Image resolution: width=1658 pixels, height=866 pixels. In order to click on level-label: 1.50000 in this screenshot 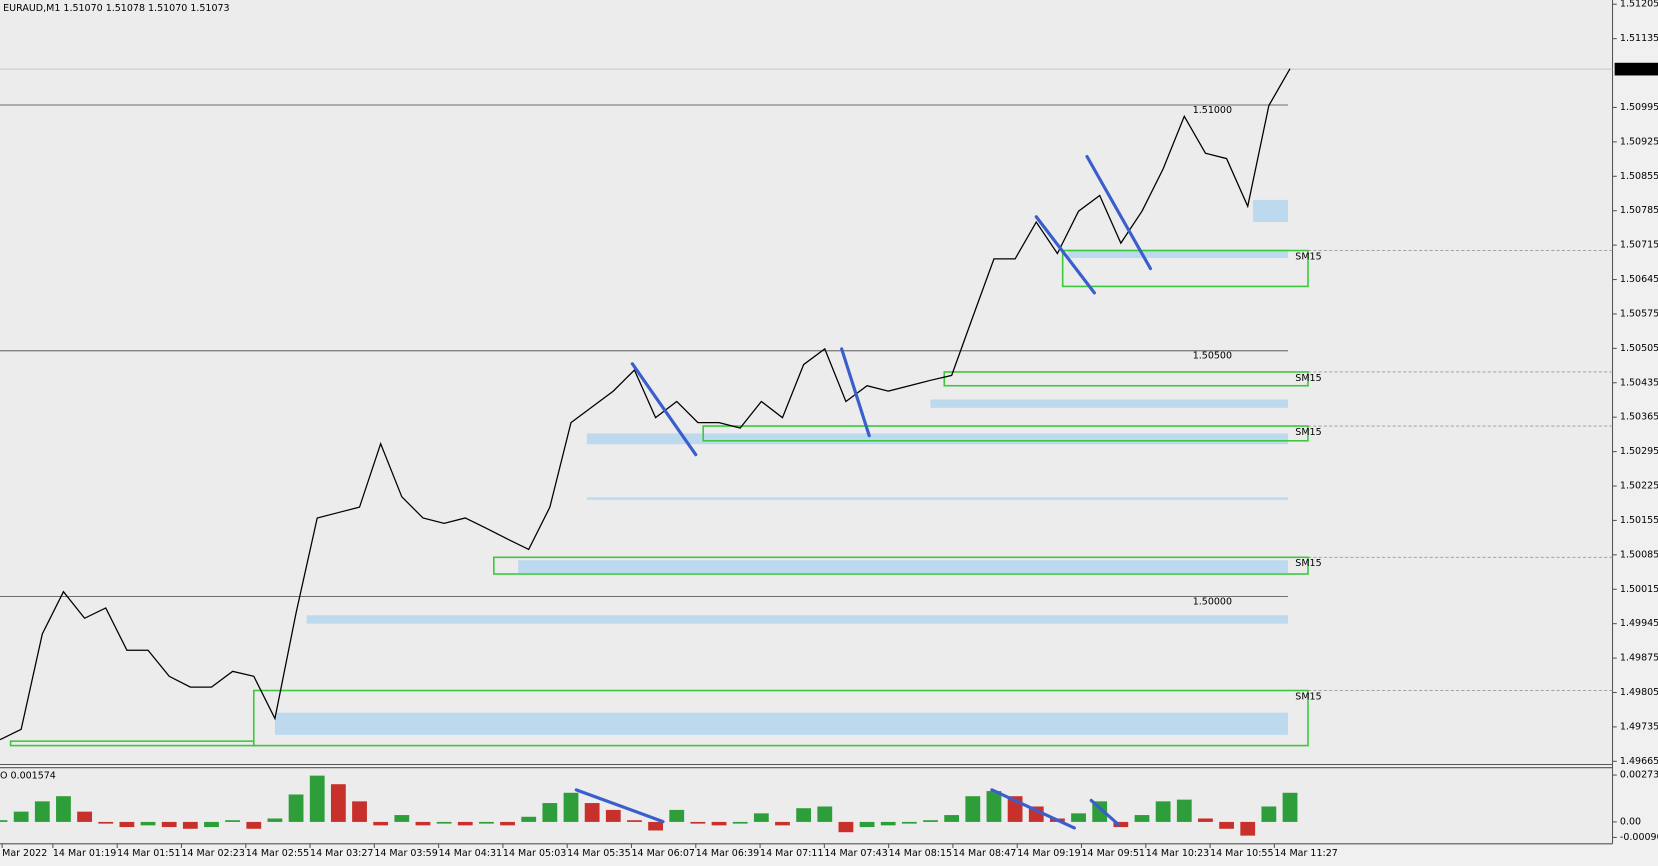, I will do `click(1212, 601)`.